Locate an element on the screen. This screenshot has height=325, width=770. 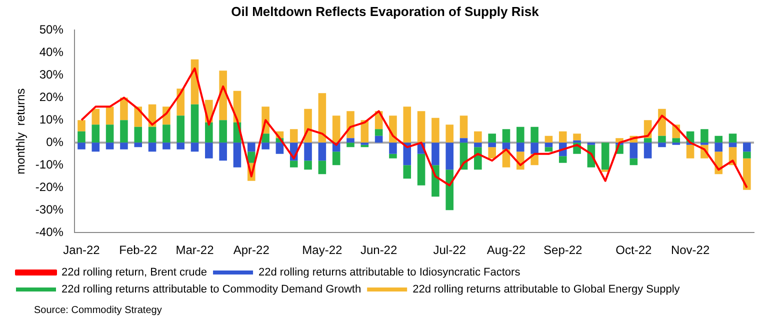
y-tick-label: 0% is located at coordinates (55, 141).